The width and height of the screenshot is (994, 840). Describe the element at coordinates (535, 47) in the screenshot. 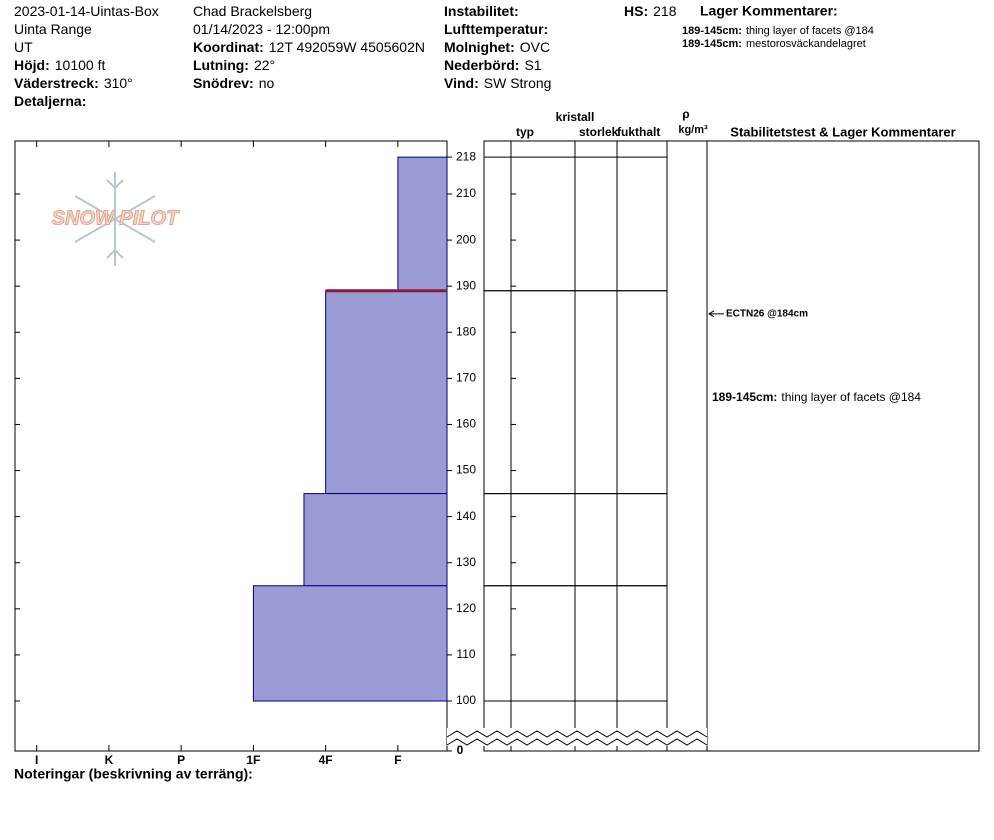

I see `field-value: OVC` at that location.